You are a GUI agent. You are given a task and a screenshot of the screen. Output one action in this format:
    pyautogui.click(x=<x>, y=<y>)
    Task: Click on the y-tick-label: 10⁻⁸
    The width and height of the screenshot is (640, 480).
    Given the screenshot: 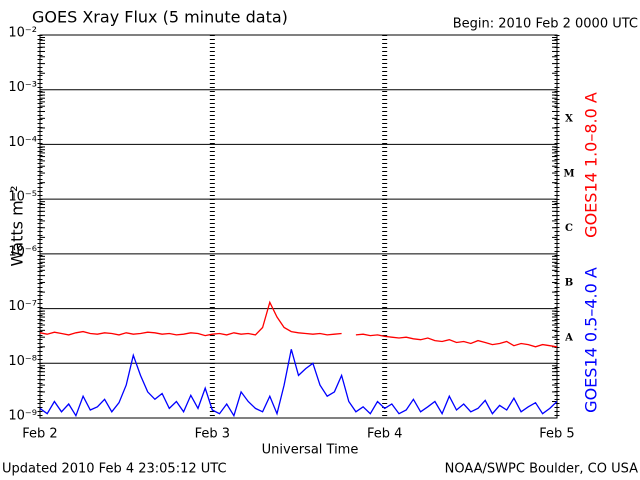 What is the action you would take?
    pyautogui.click(x=22, y=361)
    